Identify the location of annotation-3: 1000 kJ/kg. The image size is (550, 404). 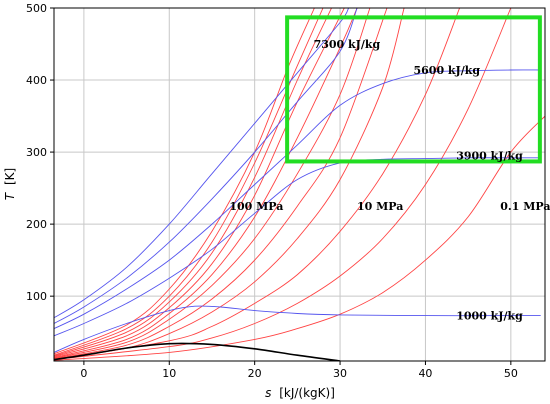
(489, 316).